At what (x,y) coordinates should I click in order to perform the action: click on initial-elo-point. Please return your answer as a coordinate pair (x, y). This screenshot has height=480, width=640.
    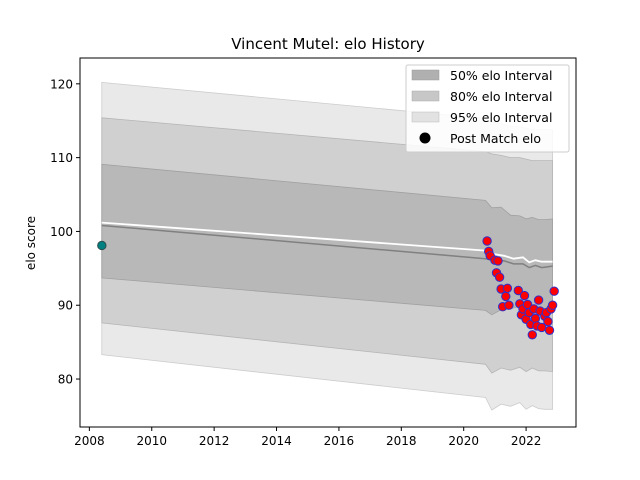
    Looking at the image, I should click on (102, 245).